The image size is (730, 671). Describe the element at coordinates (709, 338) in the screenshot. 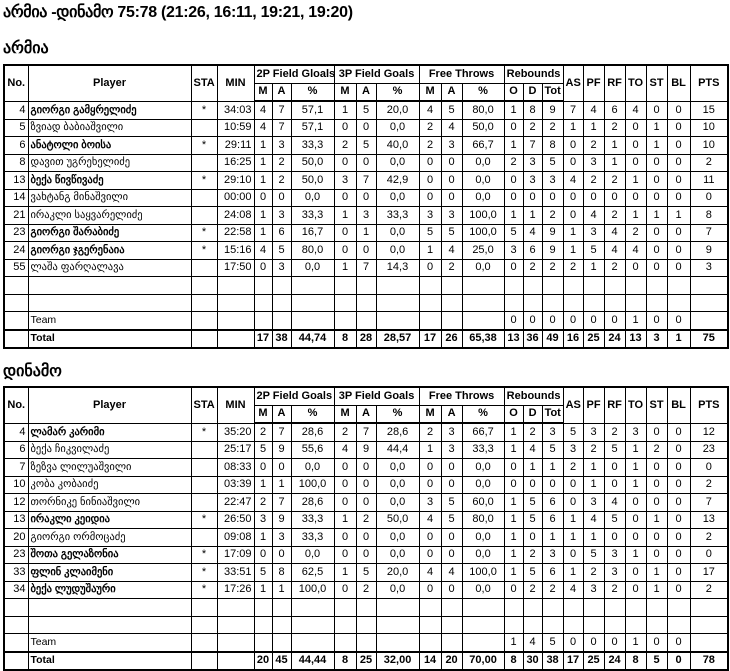

I see `total-points: 75` at that location.